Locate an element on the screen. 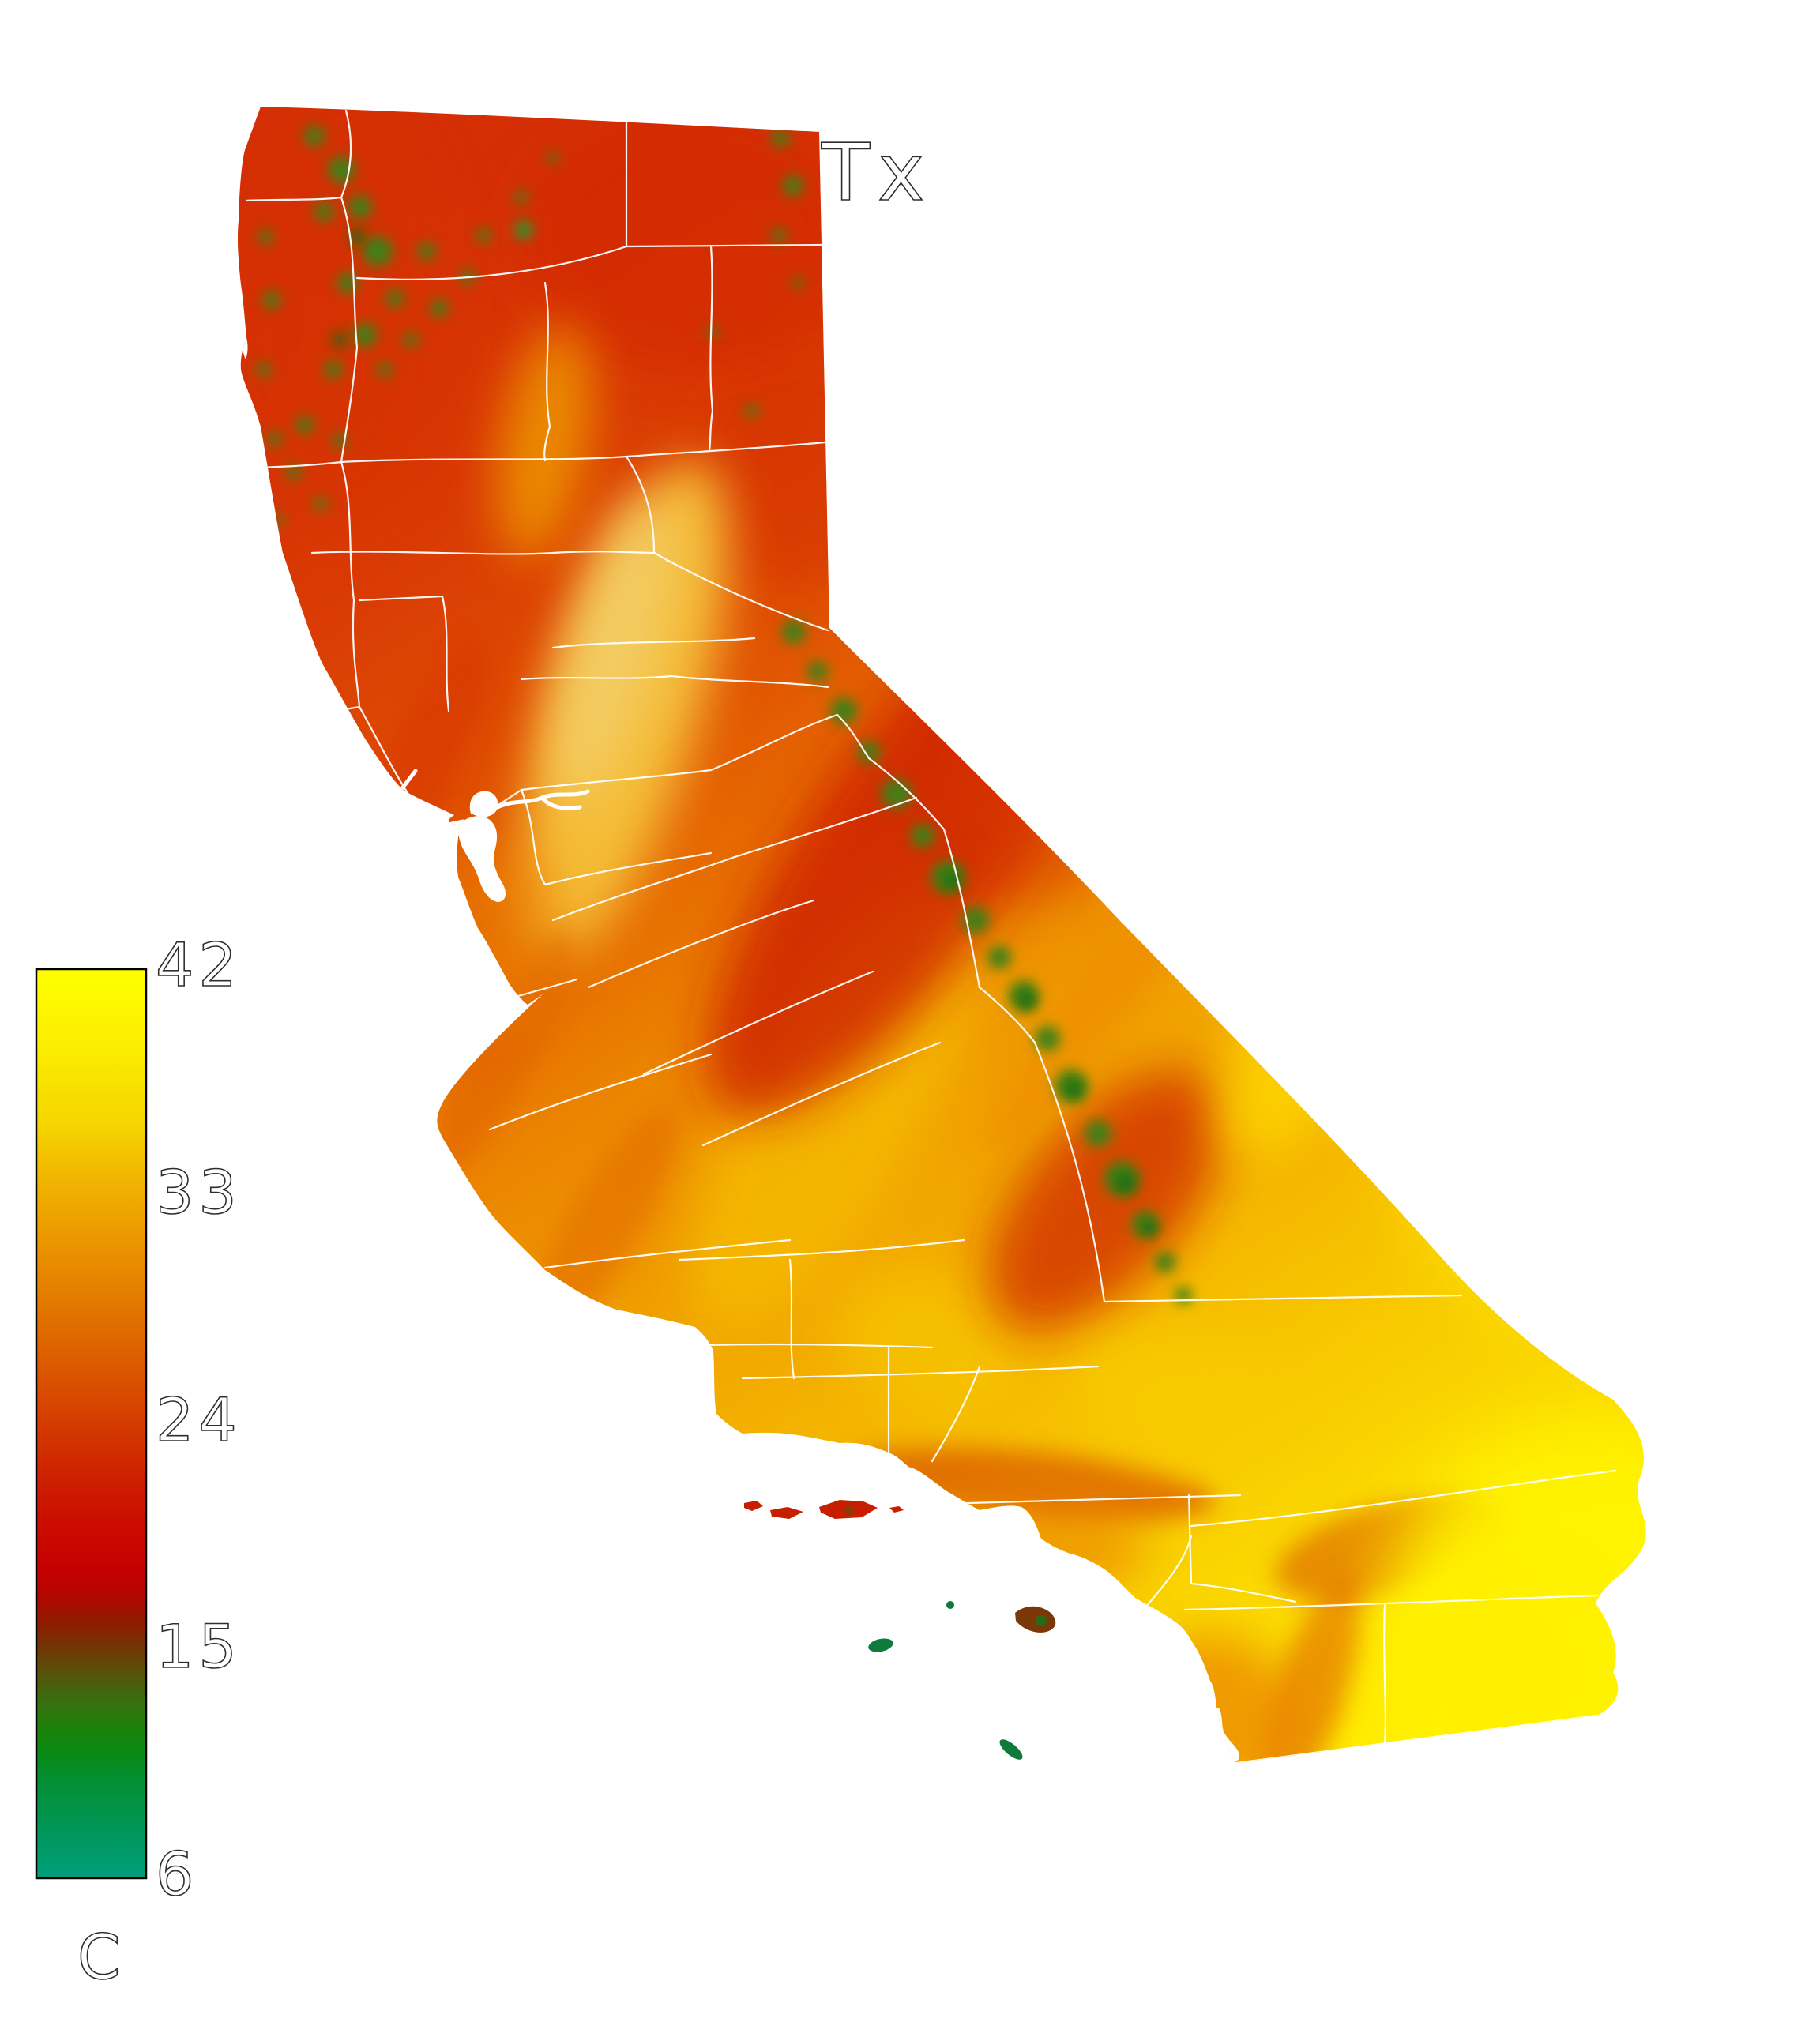 This screenshot has height=2022, width=1820. blob-mojave-yellow is located at coordinates (1520, 1121).